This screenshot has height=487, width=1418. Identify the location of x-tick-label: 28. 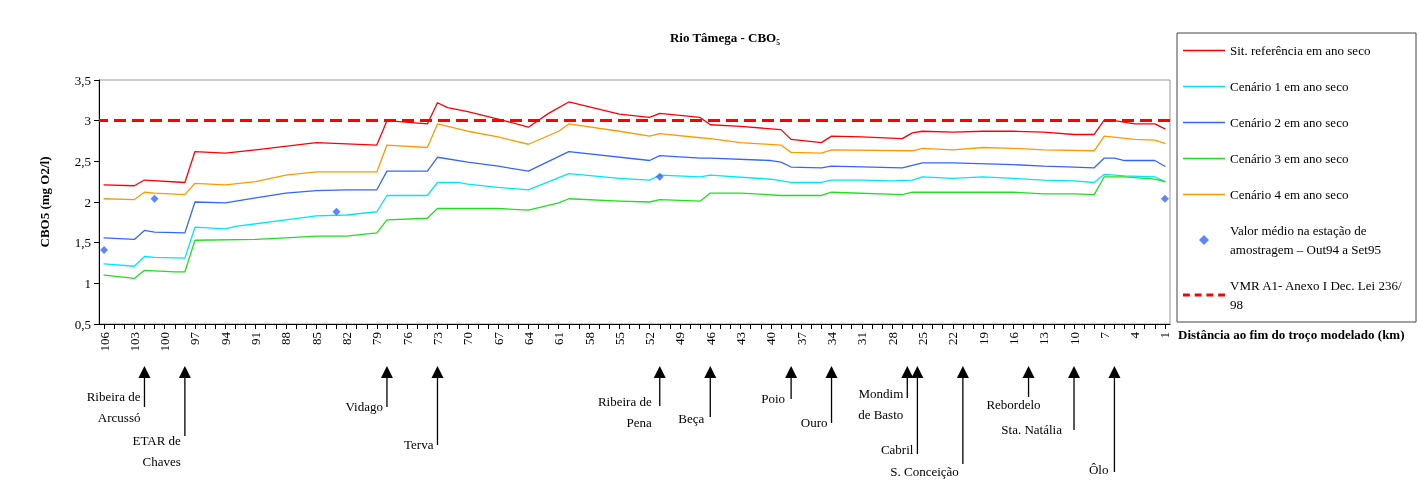
(892, 338).